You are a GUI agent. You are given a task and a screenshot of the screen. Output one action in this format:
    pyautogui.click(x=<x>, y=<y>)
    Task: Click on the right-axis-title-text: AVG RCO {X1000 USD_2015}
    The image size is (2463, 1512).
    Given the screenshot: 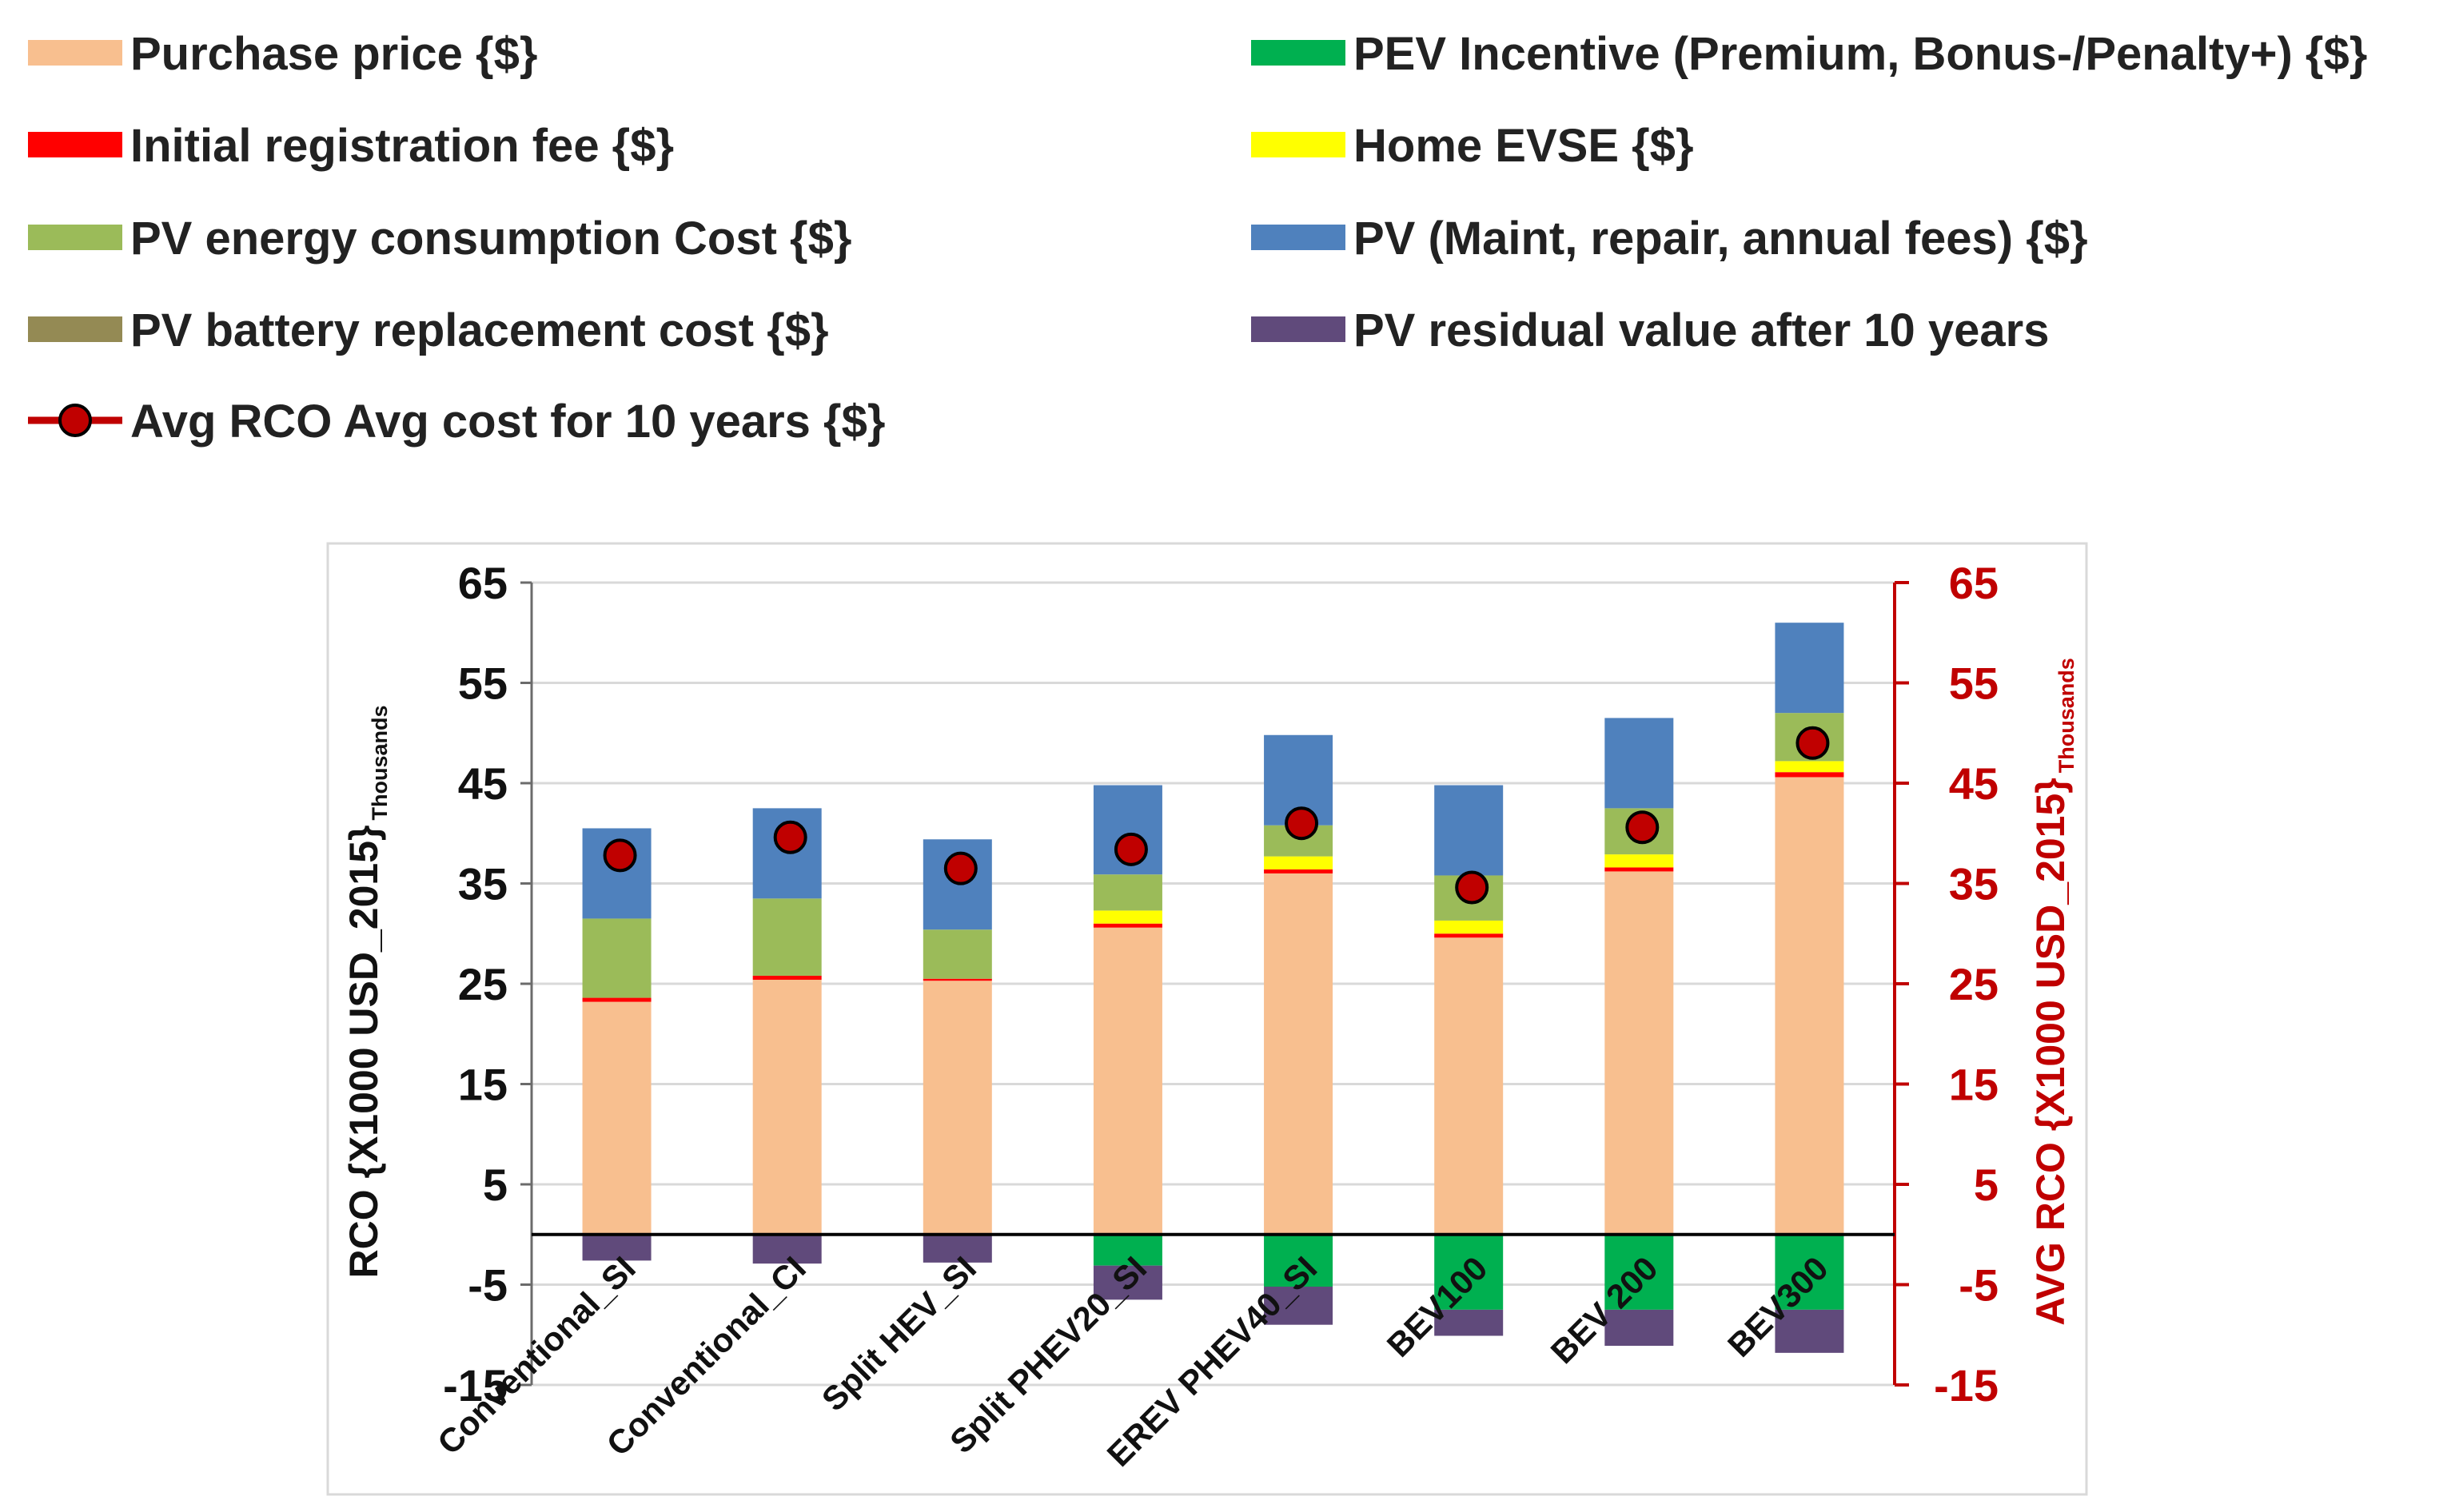 What is the action you would take?
    pyautogui.click(x=2050, y=1052)
    